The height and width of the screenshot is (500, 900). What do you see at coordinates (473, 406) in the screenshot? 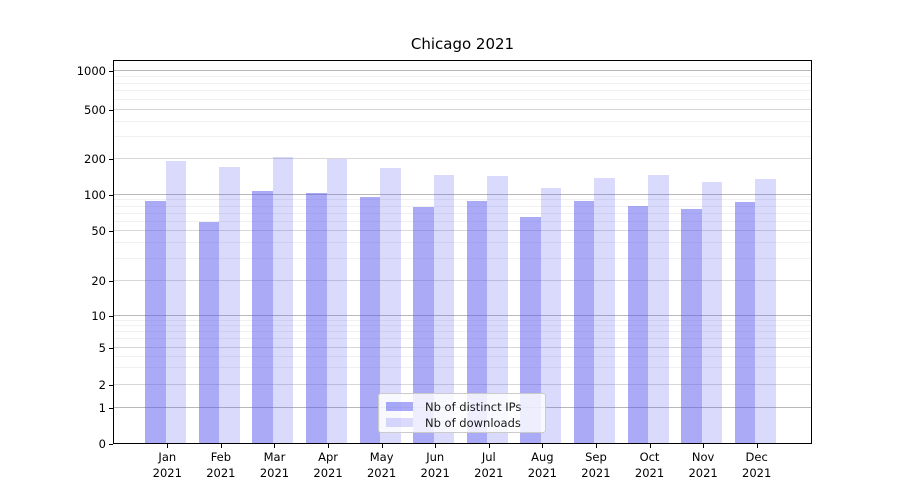
I see `legend-label-distinct-ips: Nb of distinct IPs` at bounding box center [473, 406].